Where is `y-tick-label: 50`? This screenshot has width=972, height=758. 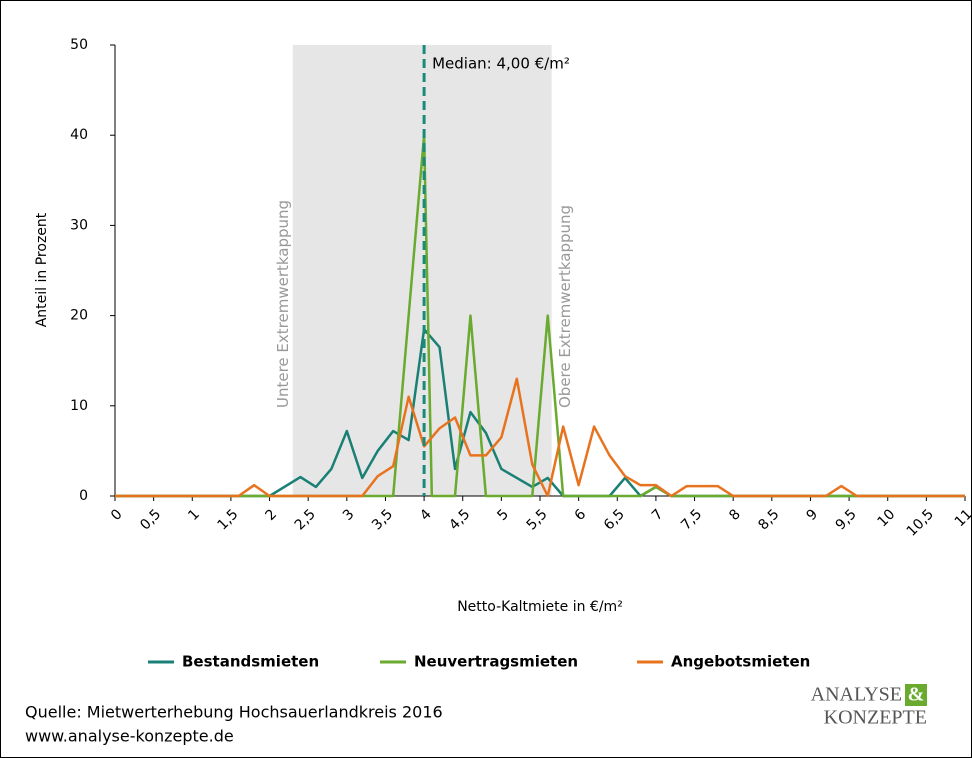
y-tick-label: 50 is located at coordinates (79, 45).